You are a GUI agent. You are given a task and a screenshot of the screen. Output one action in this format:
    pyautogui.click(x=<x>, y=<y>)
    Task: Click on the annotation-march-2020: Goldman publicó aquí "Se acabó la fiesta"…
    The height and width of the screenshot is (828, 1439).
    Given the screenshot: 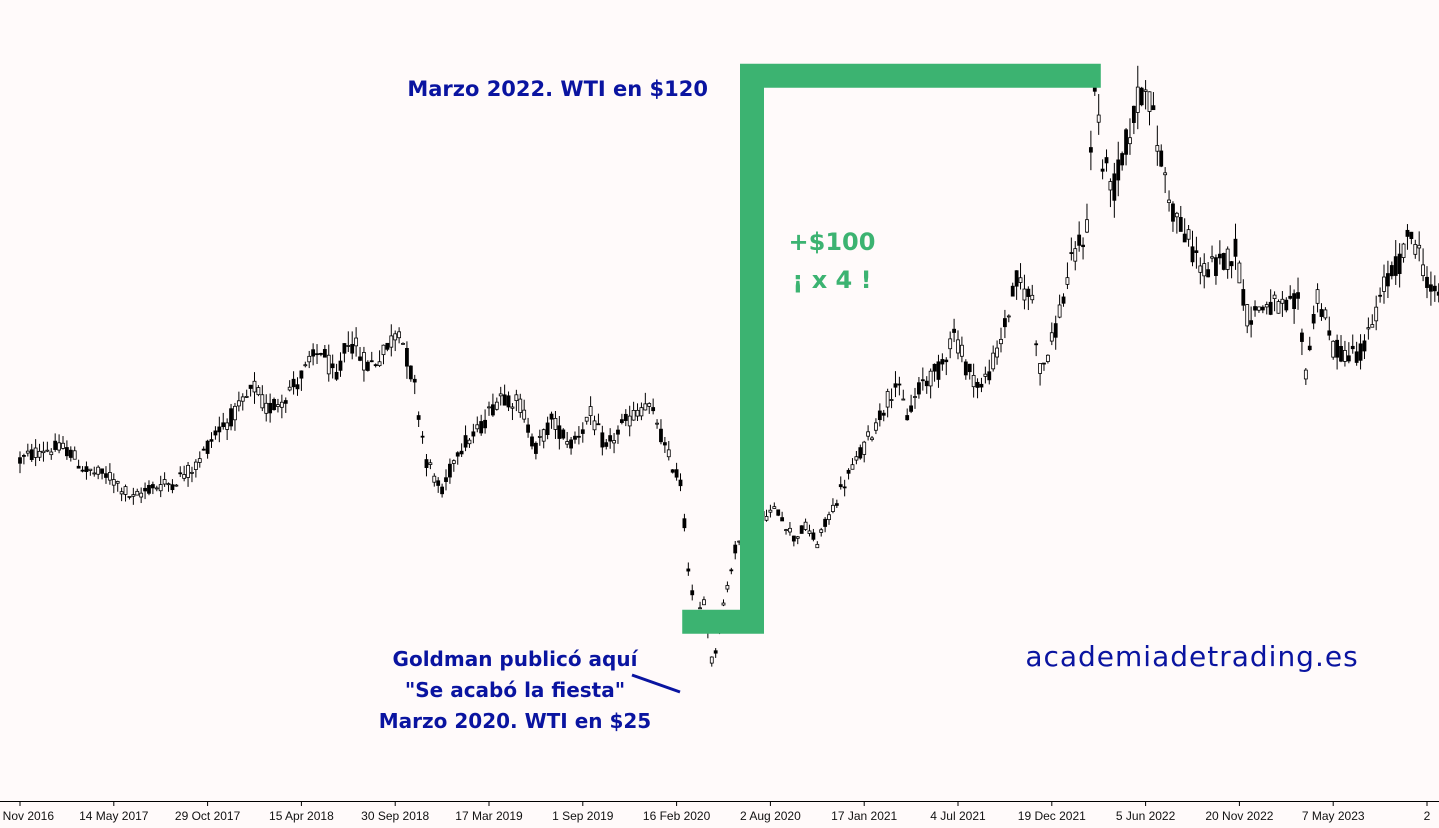 What is the action you would take?
    pyautogui.click(x=515, y=690)
    